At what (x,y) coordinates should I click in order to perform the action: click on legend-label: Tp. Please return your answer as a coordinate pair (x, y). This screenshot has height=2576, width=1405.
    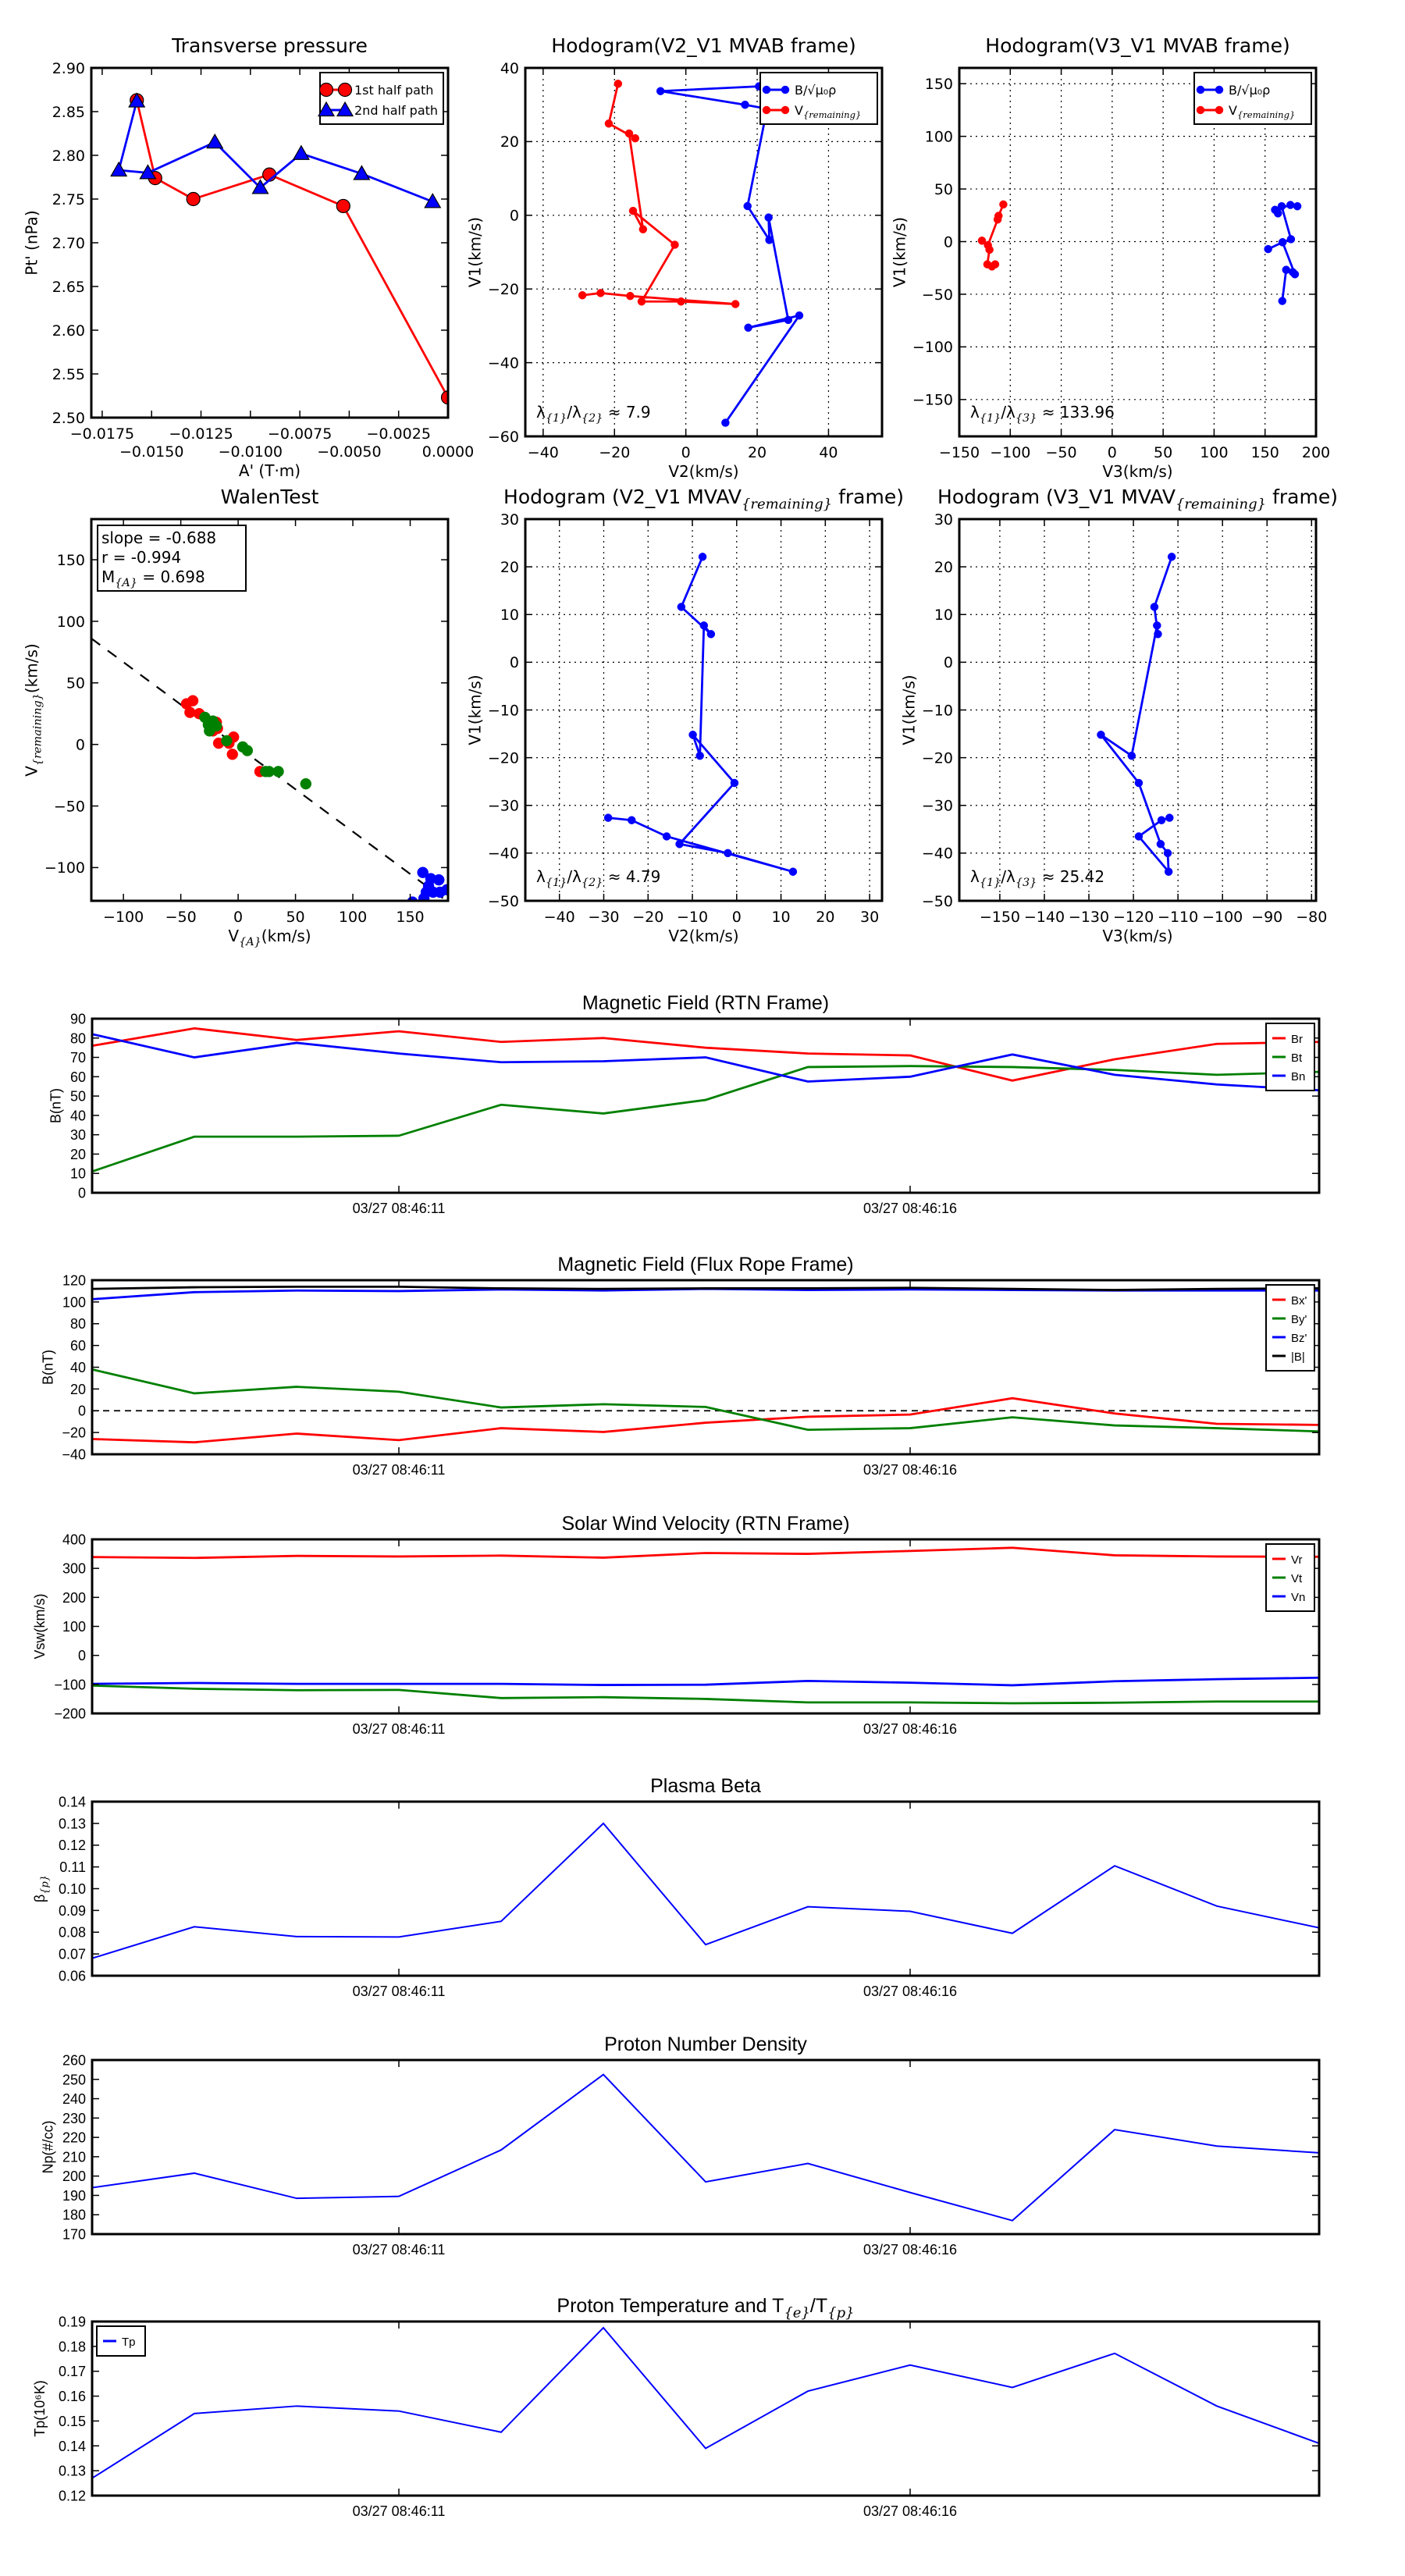
    Looking at the image, I should click on (129, 2342).